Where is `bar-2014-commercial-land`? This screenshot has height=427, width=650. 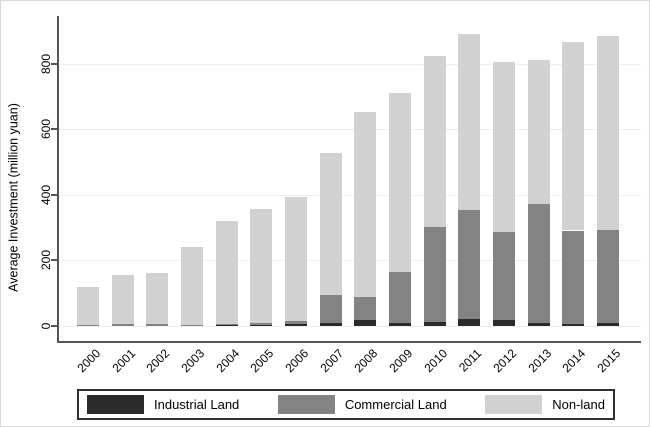
bar-2014-commercial-land is located at coordinates (573, 277).